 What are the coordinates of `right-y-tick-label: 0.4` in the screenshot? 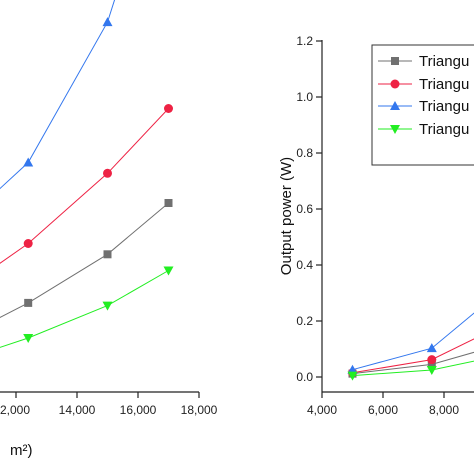 It's located at (304, 265).